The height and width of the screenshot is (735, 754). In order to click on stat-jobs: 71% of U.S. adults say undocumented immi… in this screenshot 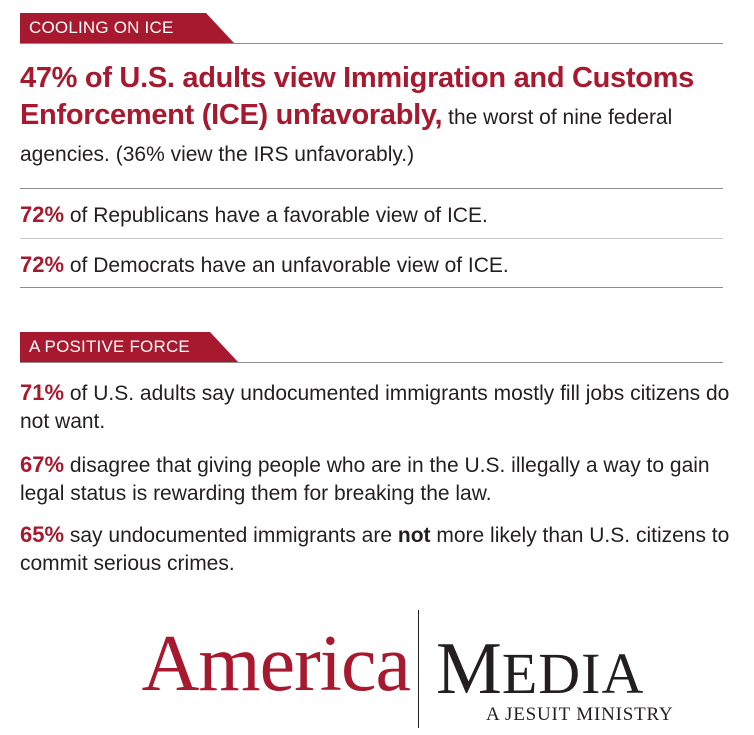, I will do `click(376, 407)`.